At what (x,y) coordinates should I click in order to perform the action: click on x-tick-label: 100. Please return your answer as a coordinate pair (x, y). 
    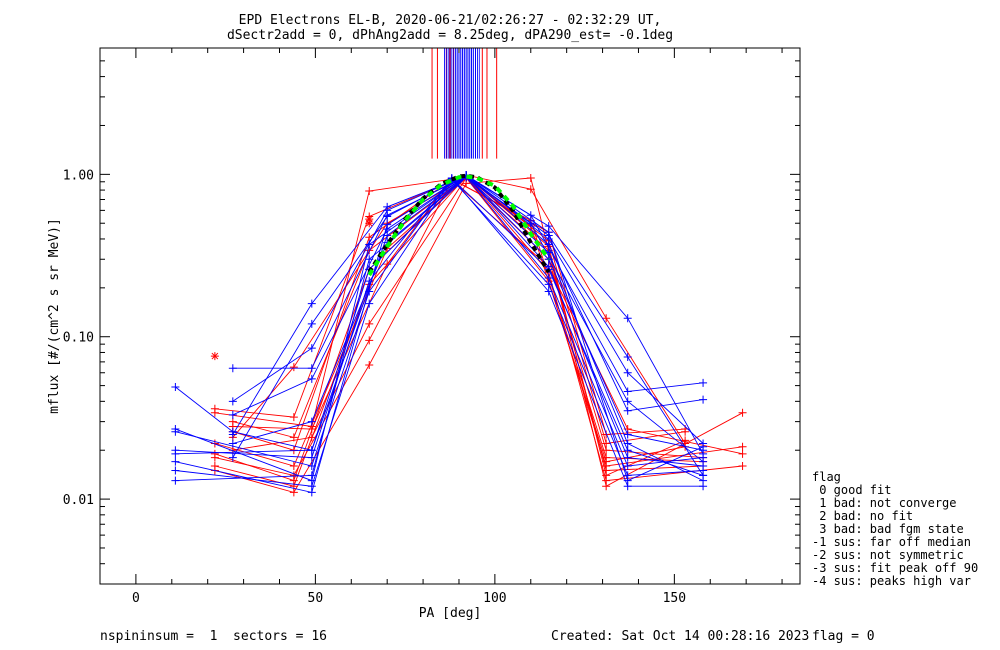
    Looking at the image, I should click on (494, 598).